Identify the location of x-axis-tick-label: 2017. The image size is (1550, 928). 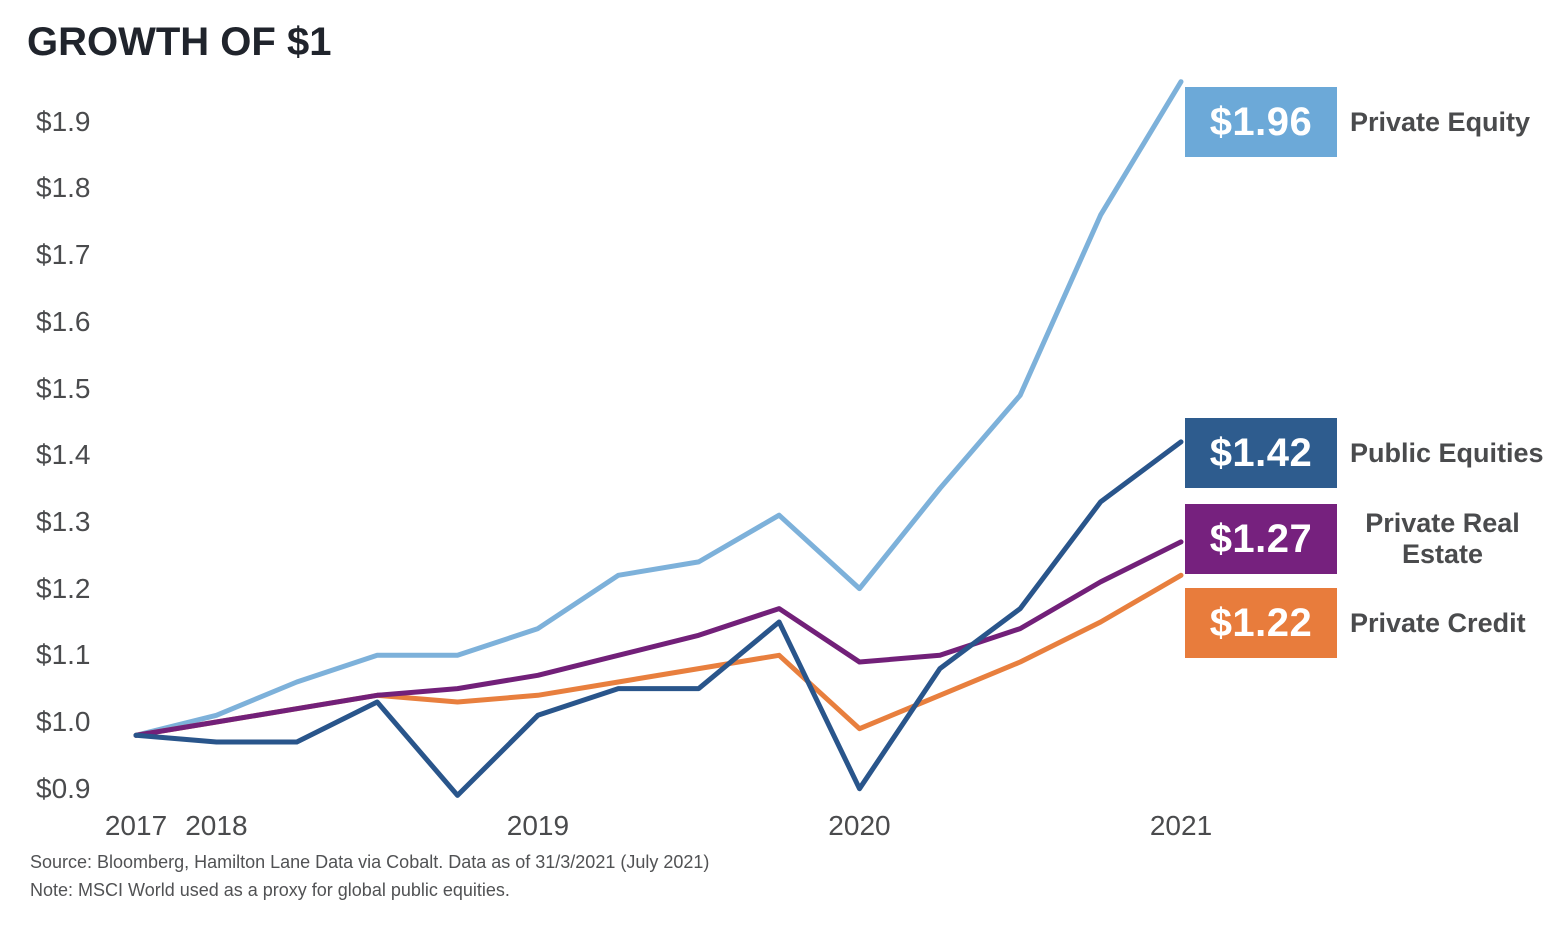
(136, 825).